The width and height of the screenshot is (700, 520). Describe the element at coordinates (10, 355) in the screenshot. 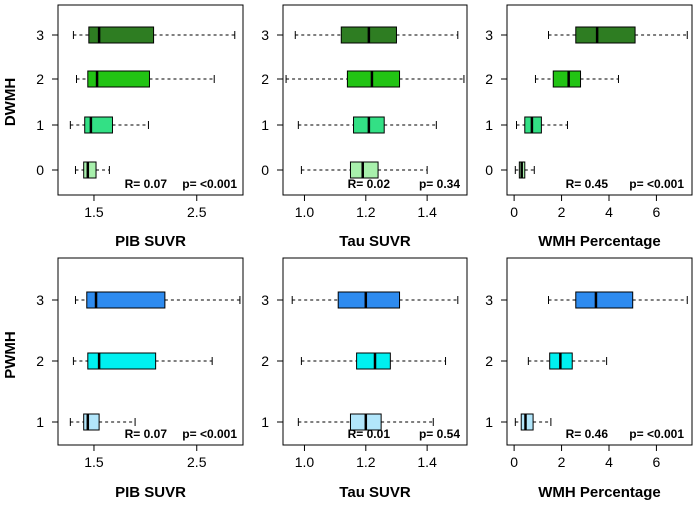

I see `row-title-pwmh: PWMH` at that location.